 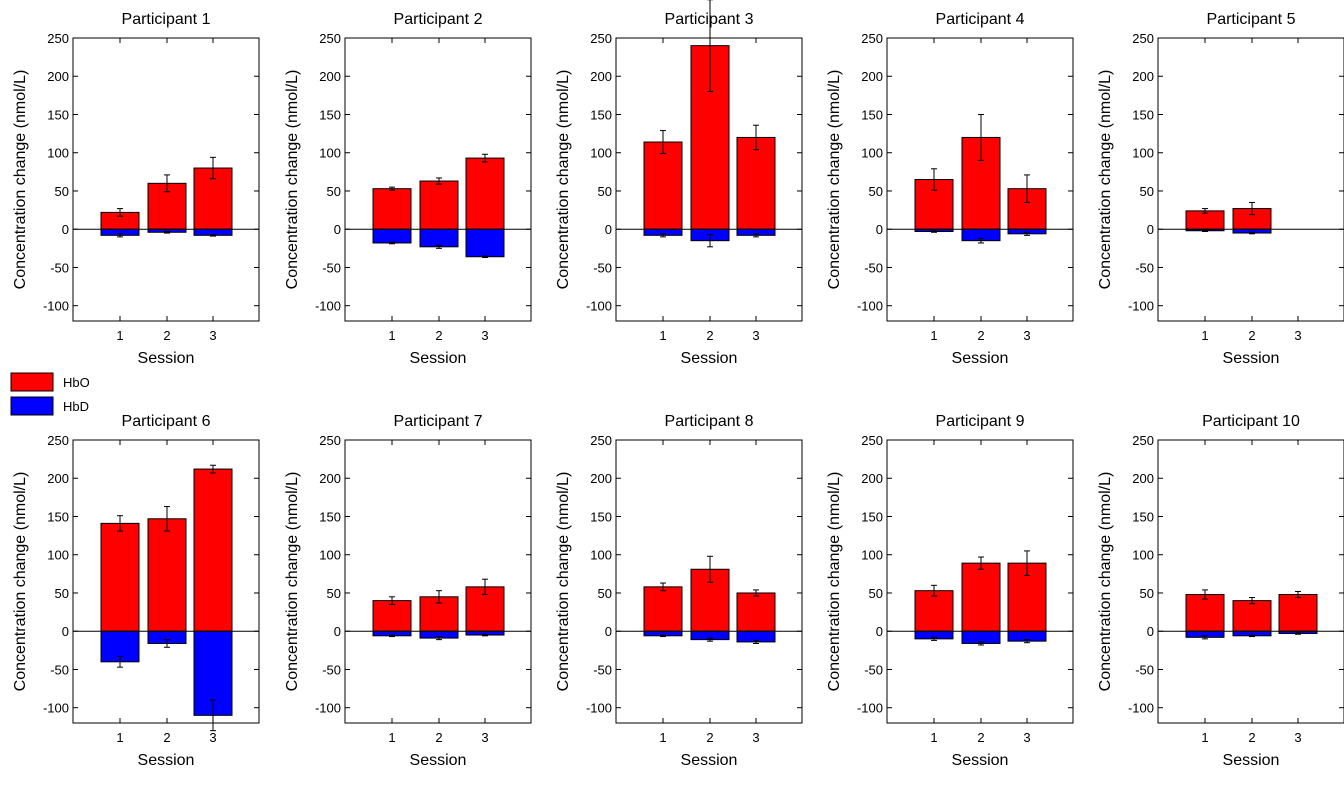 What do you see at coordinates (76, 382) in the screenshot?
I see `legend-hbo-label: HbO` at bounding box center [76, 382].